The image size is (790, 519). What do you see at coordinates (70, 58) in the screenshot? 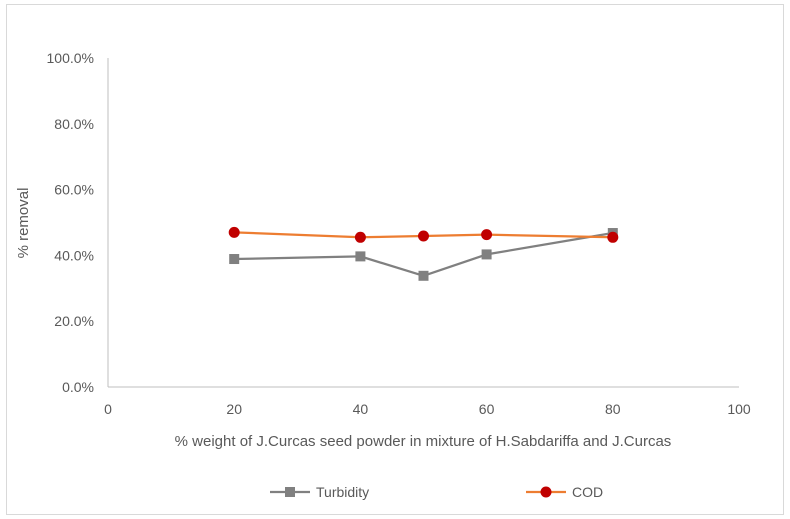
I see `y-tick-label: 100.0%` at bounding box center [70, 58].